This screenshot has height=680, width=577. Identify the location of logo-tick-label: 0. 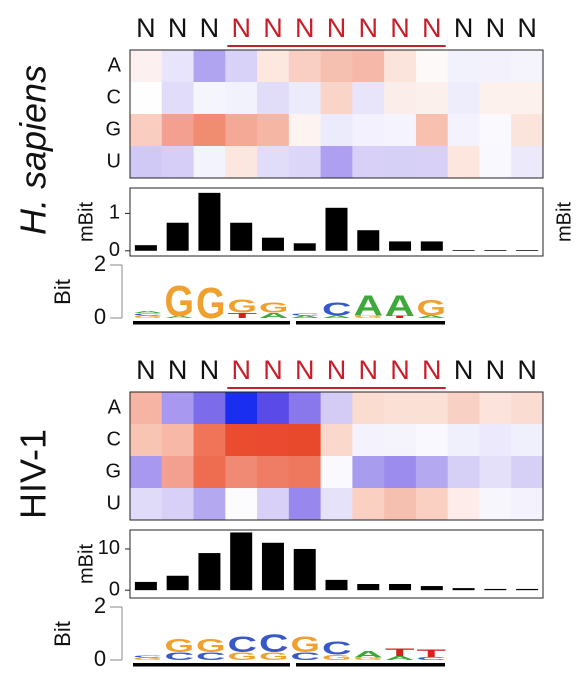
(100, 316).